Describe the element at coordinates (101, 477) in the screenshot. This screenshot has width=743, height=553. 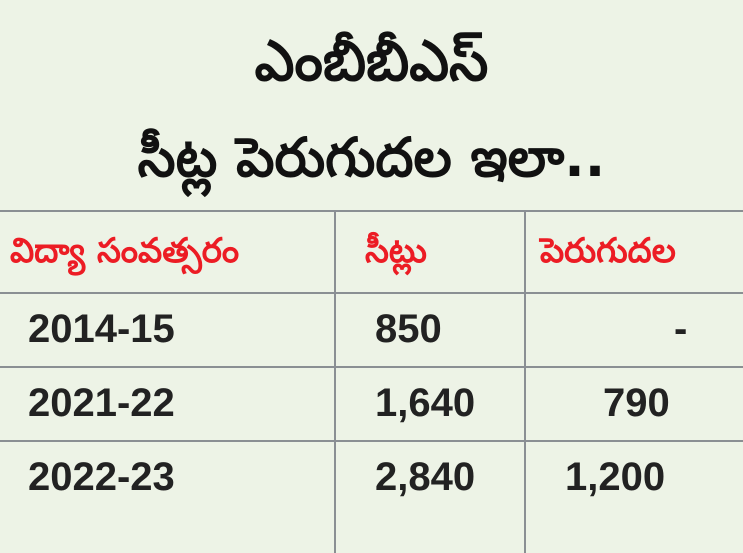
I see `row-3-year: 2022-23` at that location.